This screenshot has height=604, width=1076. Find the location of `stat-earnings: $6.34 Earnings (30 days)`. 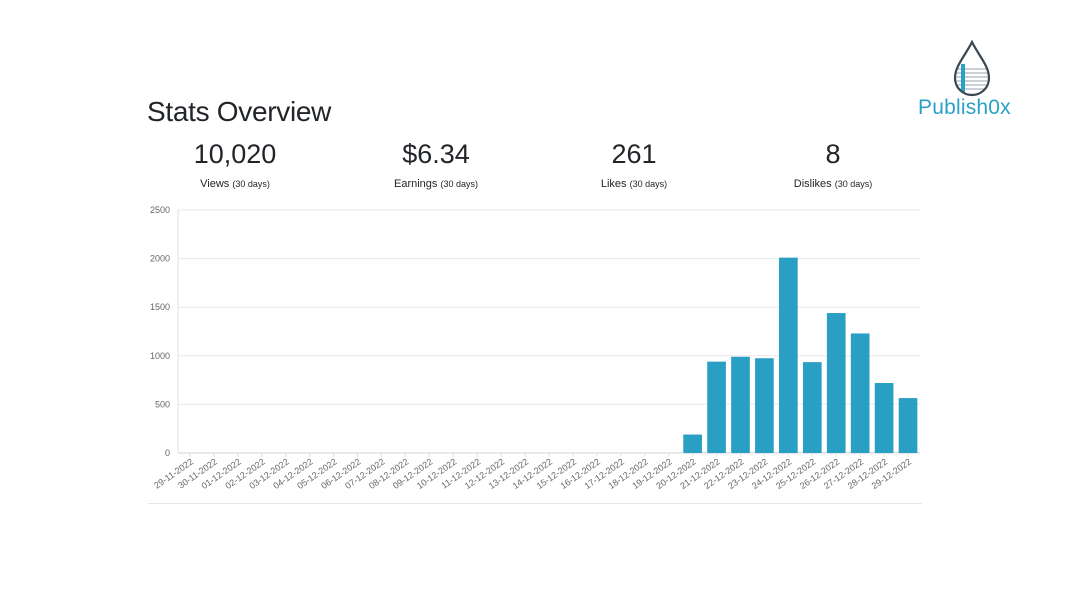

stat-earnings: $6.34 Earnings (30 days) is located at coordinates (436, 164).